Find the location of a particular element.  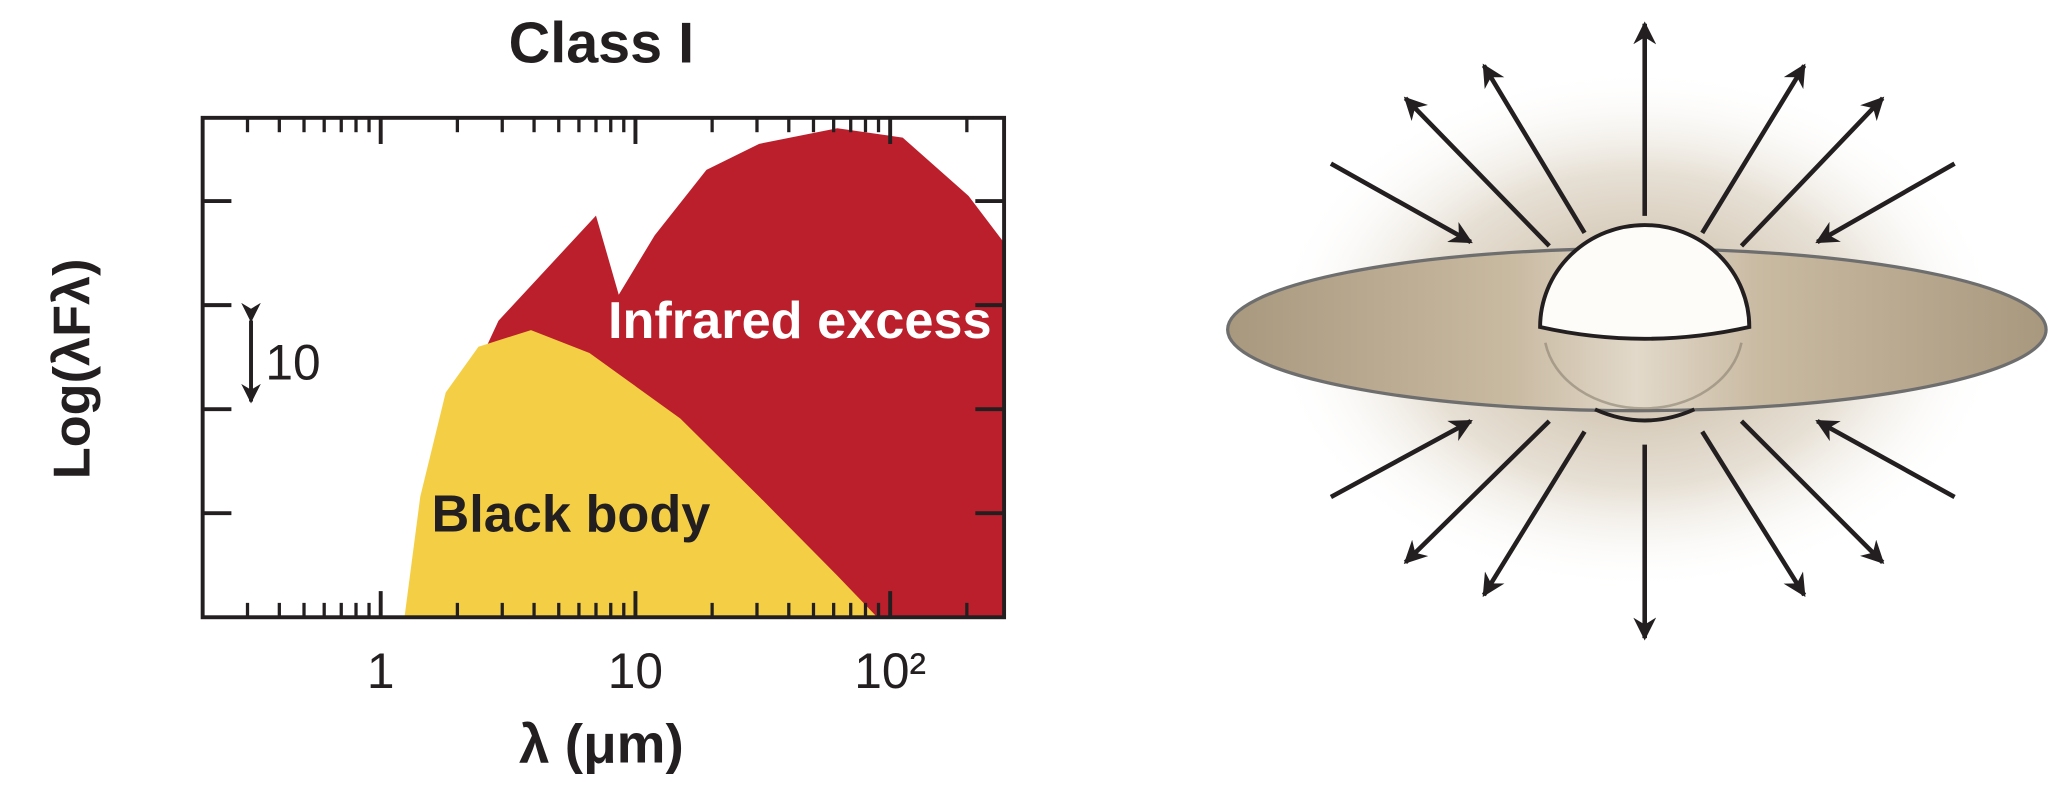

star is located at coordinates (1645, 282).